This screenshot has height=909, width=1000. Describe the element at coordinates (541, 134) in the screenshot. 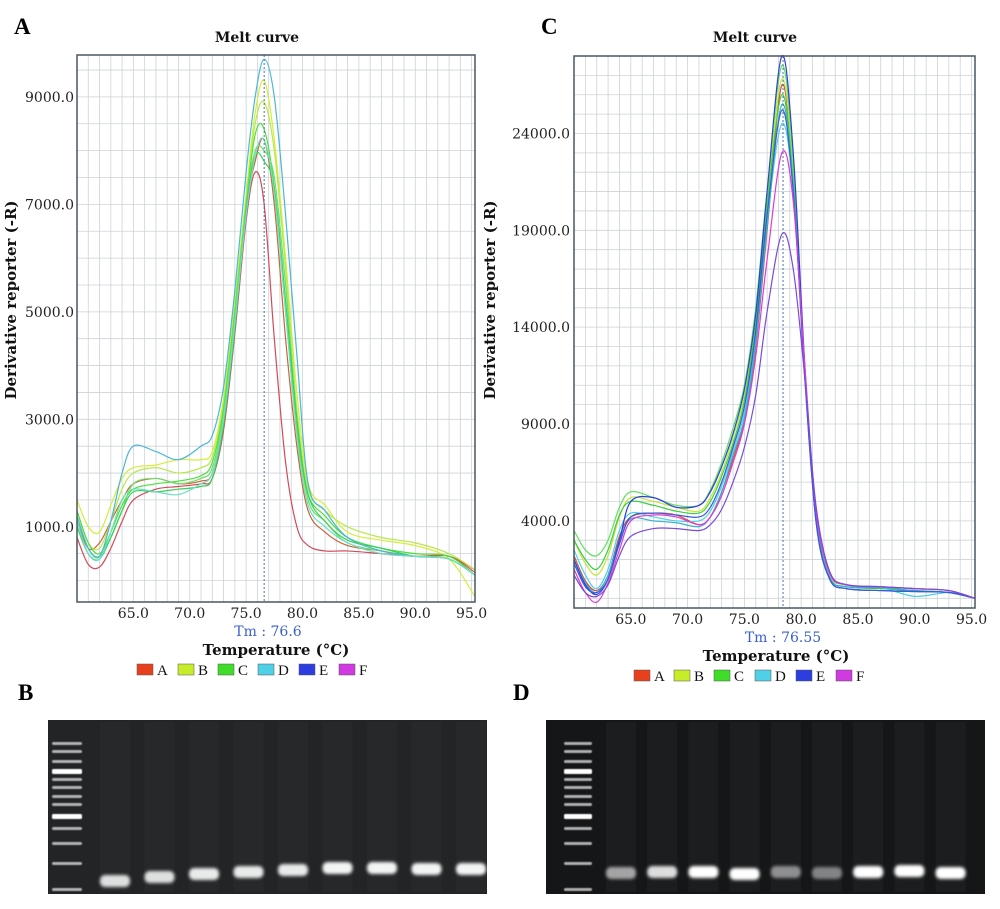

I see `y-tick-label: 24000.0` at that location.